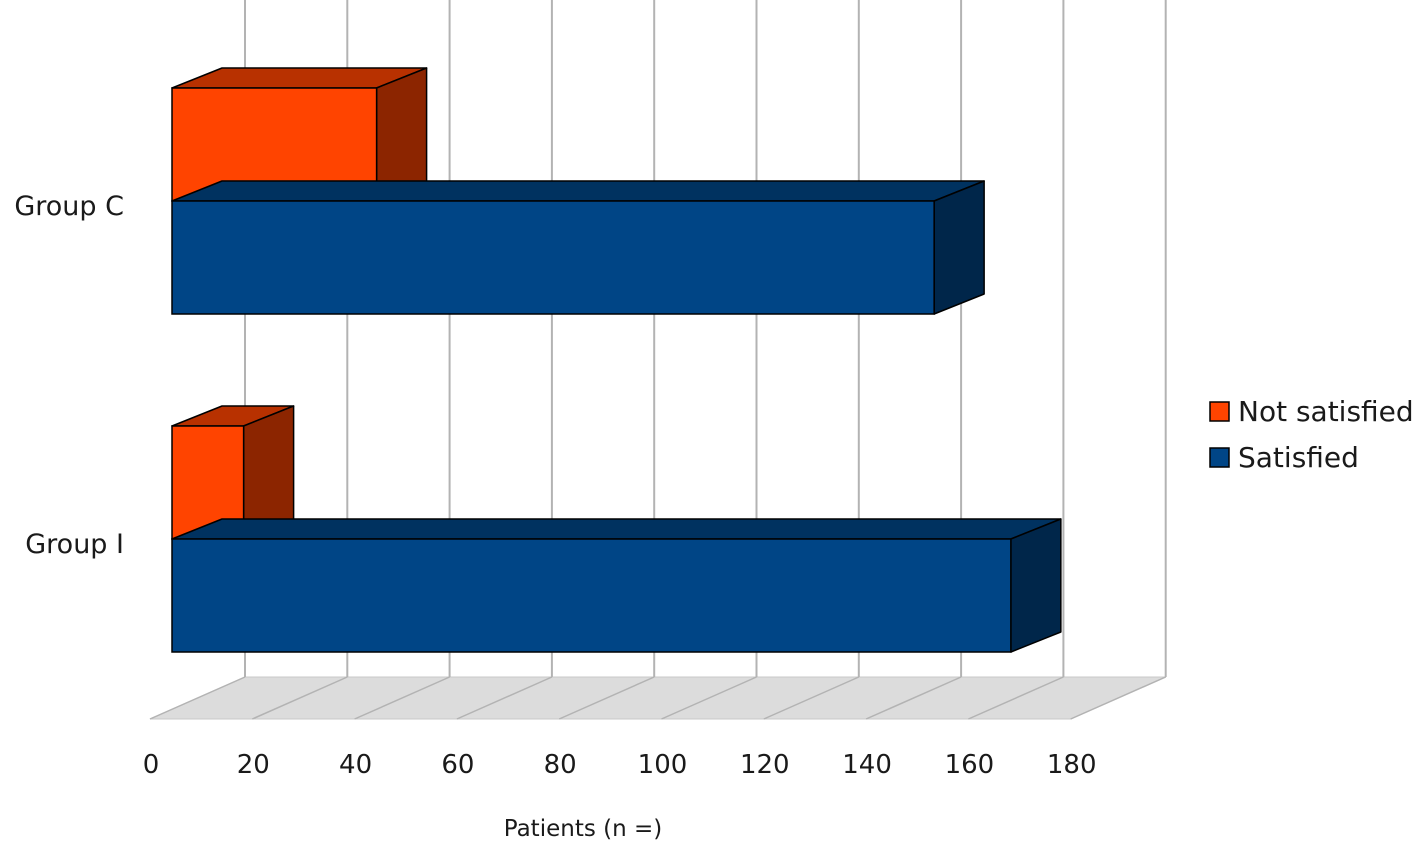  I want to click on legend-label: Not satisfied, so click(1326, 411).